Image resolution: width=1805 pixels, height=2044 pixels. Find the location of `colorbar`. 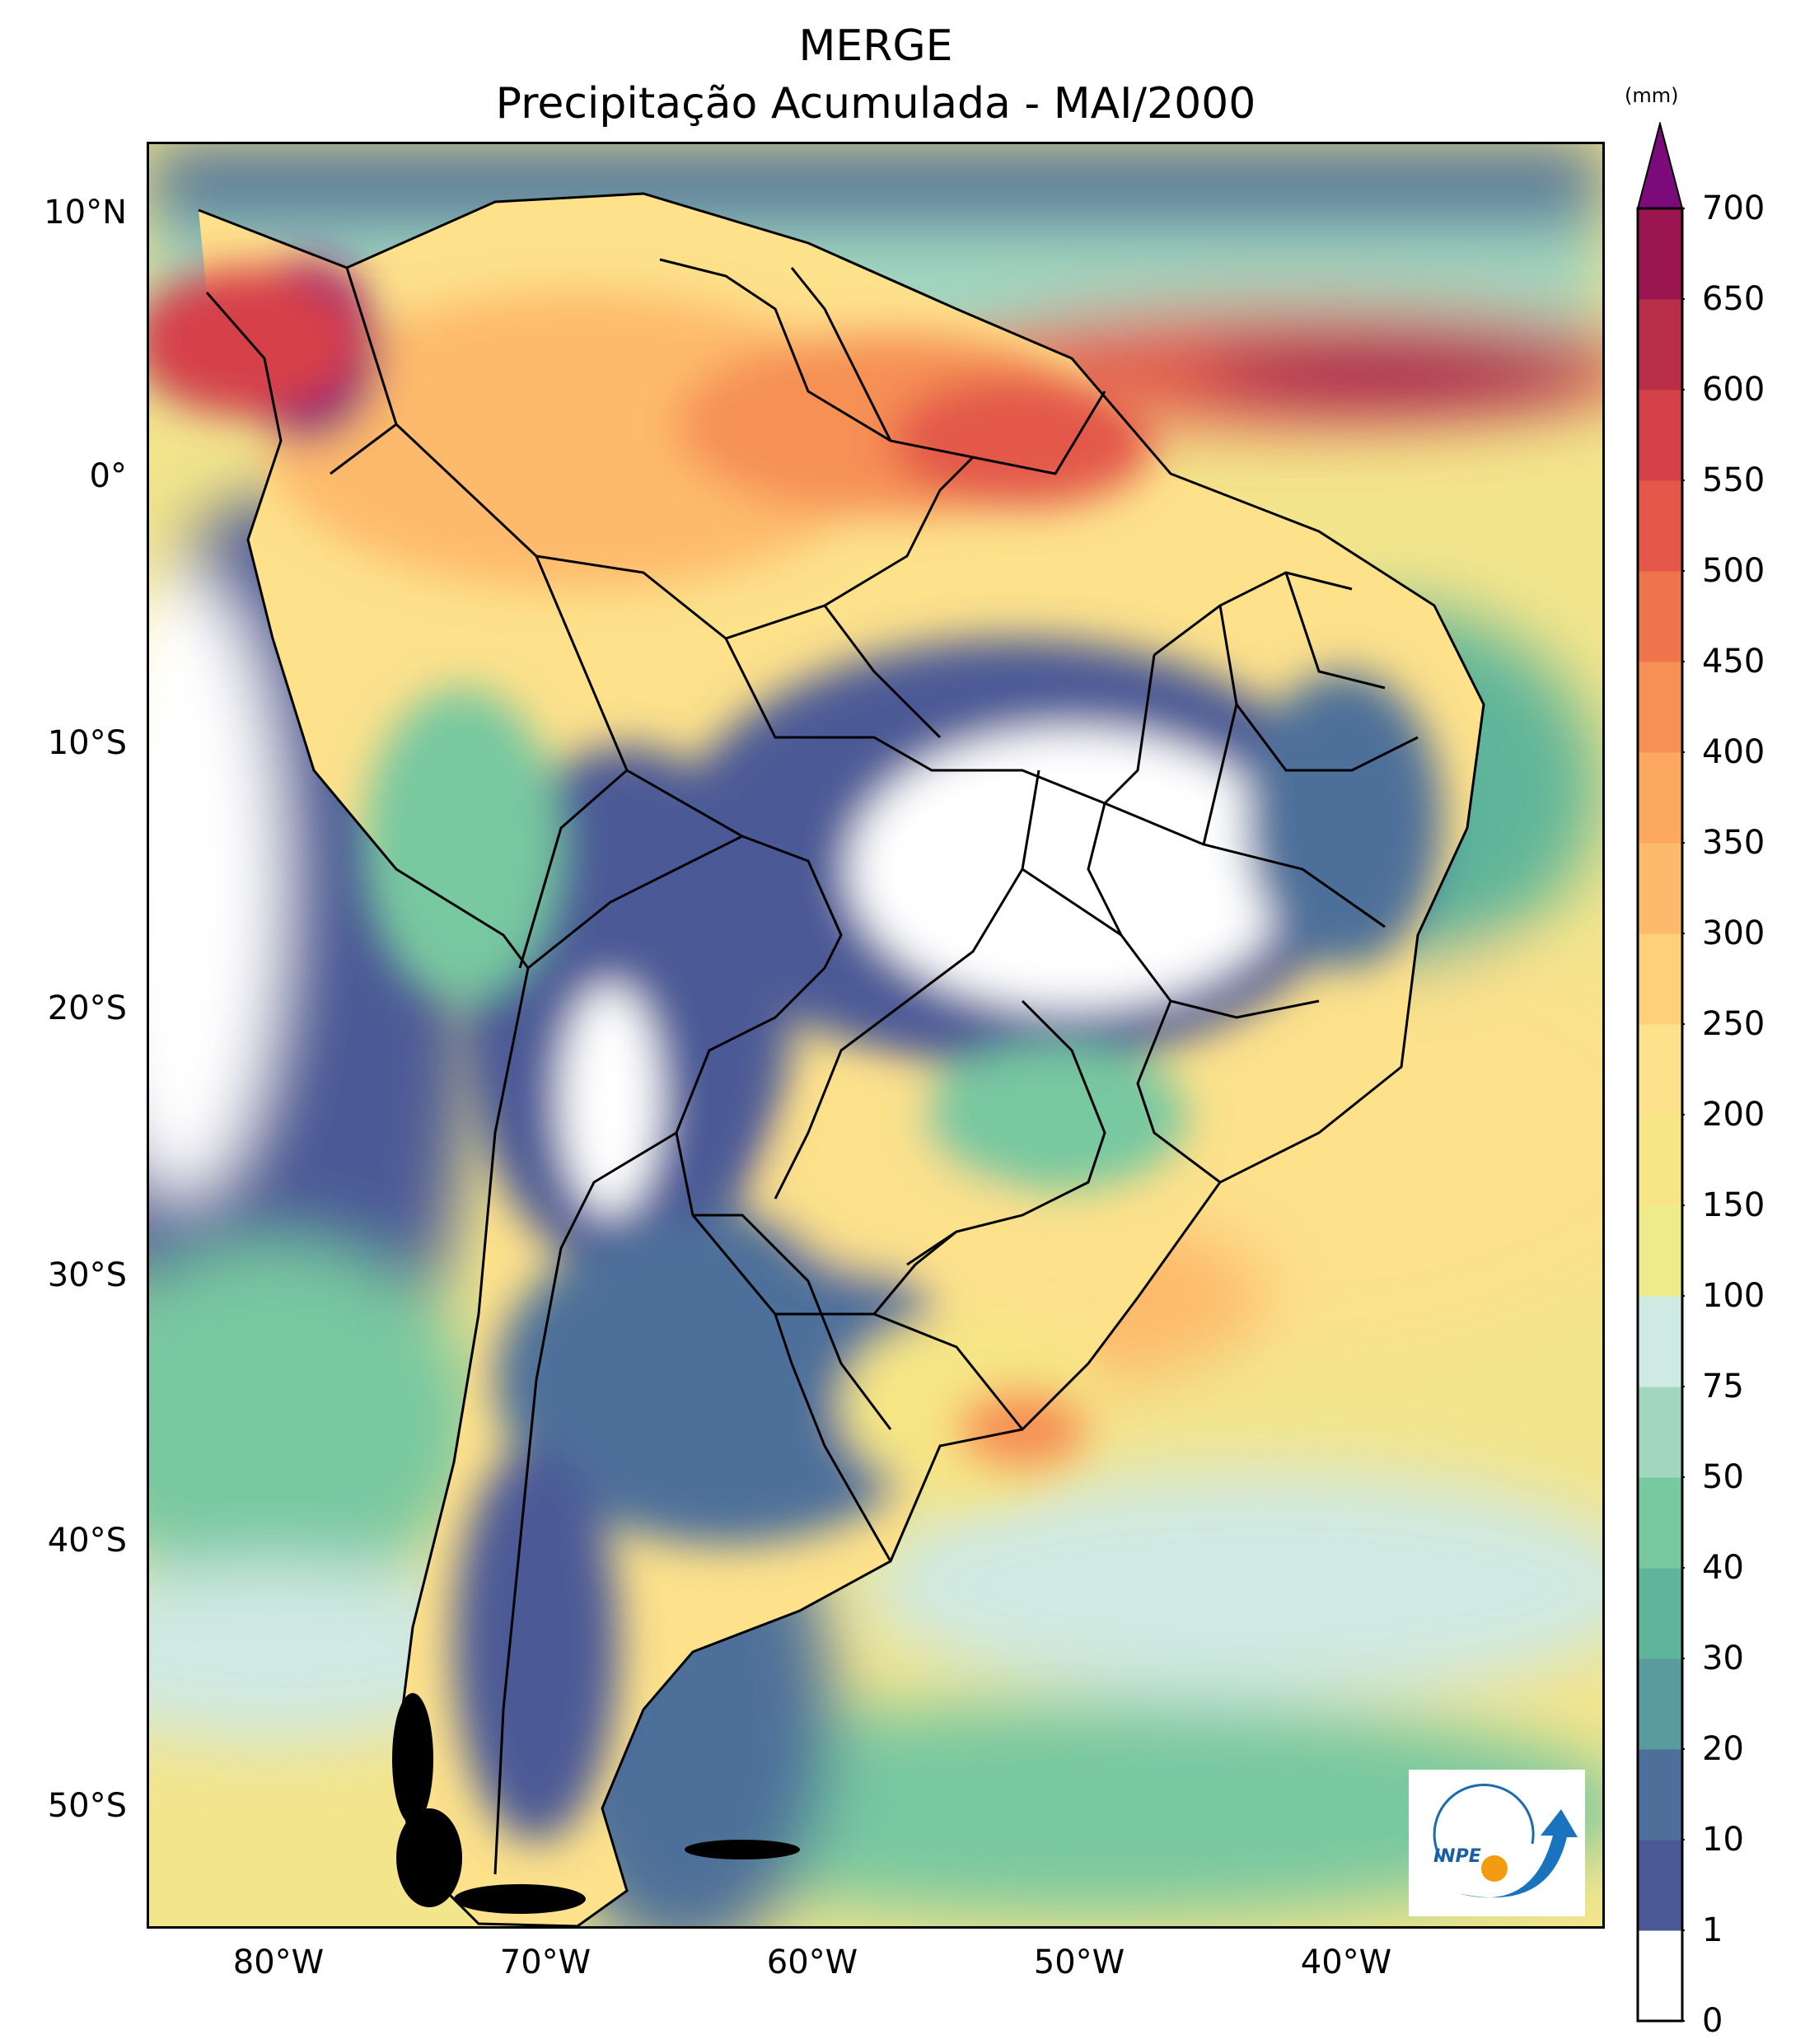

colorbar is located at coordinates (1661, 1072).